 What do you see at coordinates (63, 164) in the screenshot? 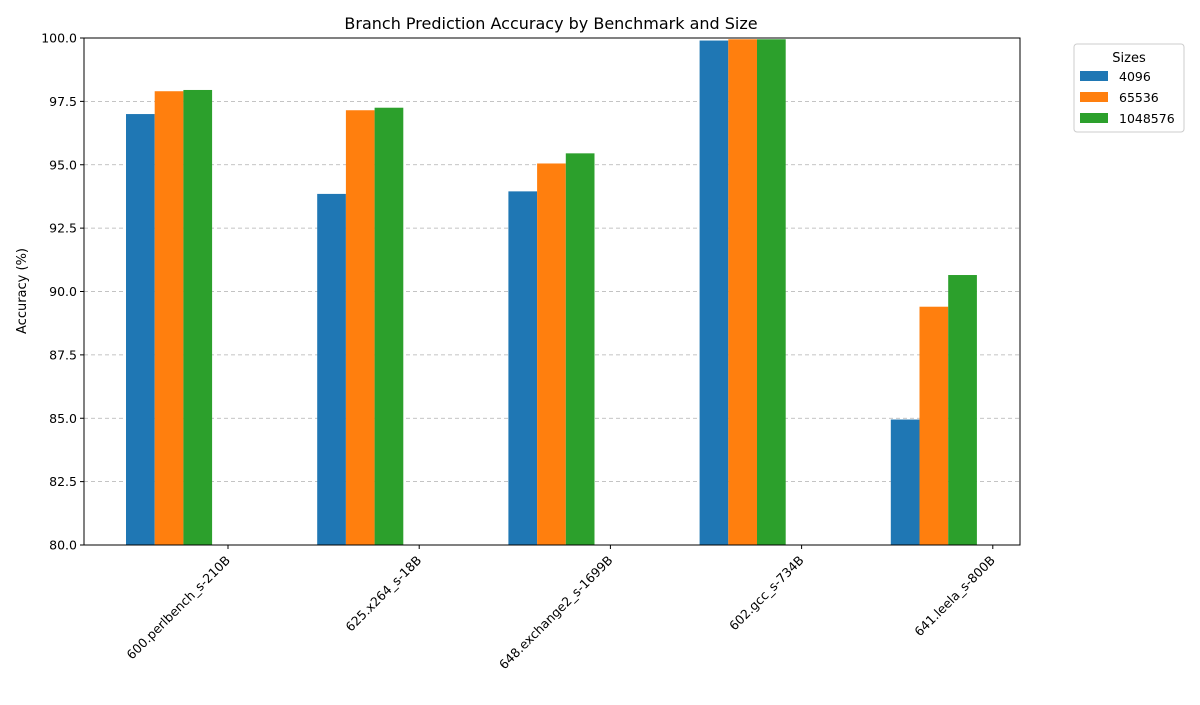
I see `y-tick-label: 95.0` at bounding box center [63, 164].